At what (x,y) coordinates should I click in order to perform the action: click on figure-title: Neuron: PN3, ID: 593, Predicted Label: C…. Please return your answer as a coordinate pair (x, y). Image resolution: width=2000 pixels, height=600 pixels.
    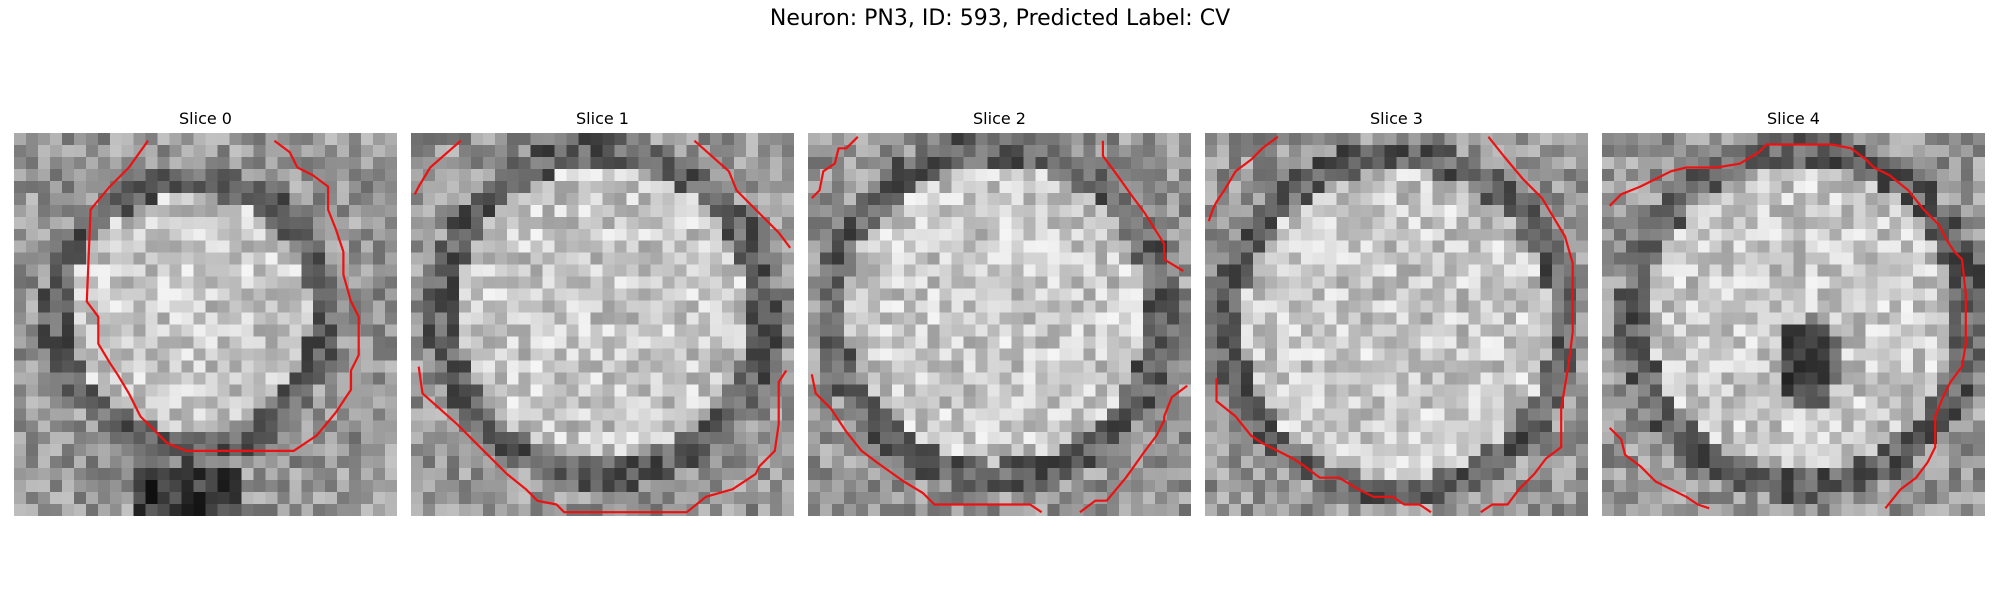
    Looking at the image, I should click on (1000, 18).